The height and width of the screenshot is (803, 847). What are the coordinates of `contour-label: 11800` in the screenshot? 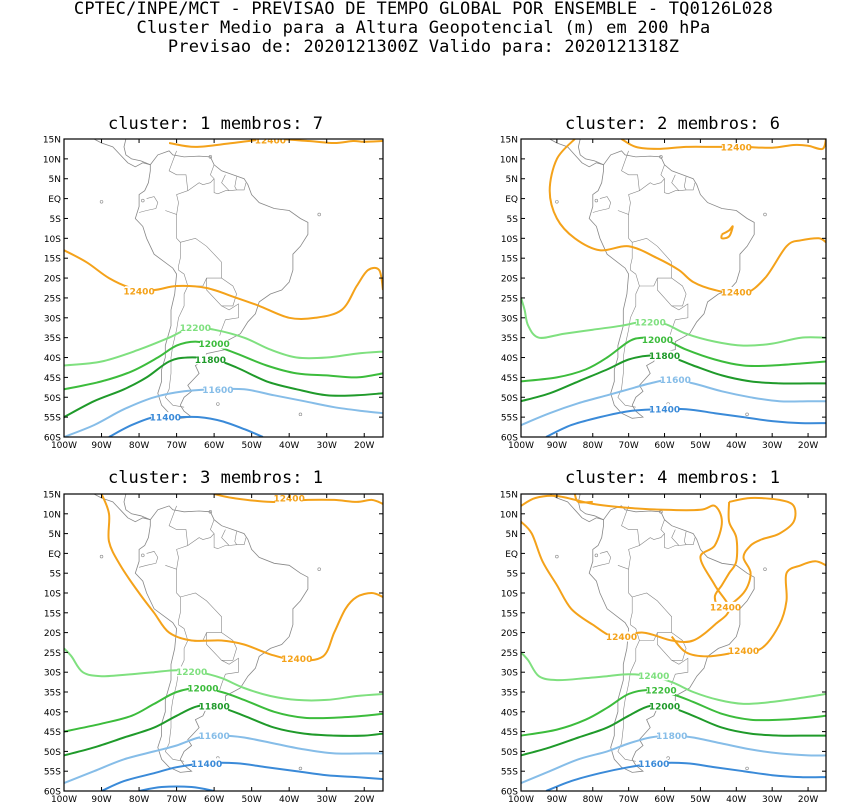 It's located at (664, 357).